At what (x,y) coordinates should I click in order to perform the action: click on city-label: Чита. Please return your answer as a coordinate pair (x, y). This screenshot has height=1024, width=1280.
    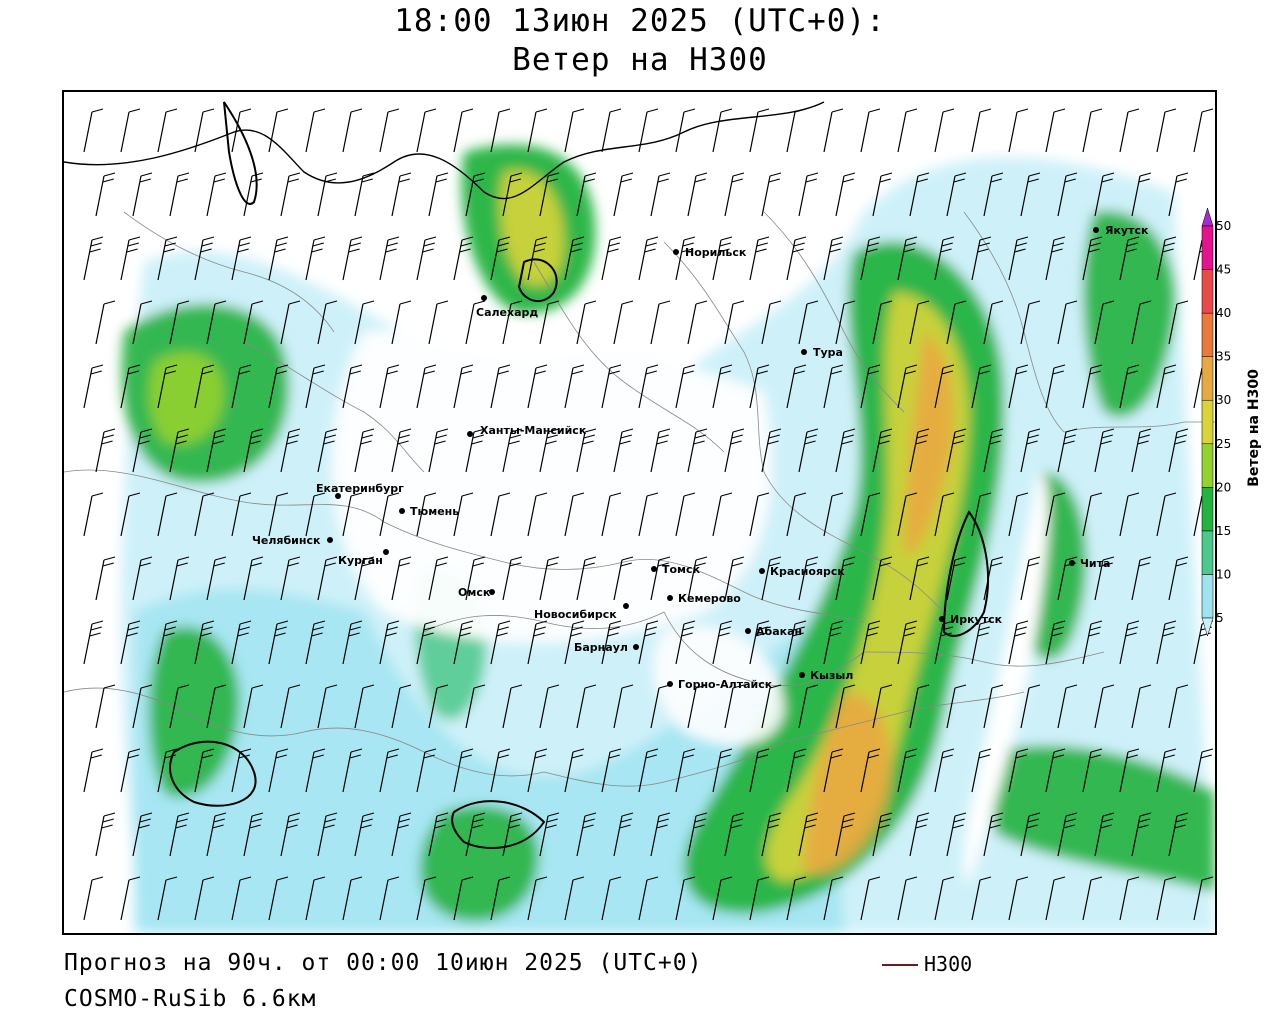
    Looking at the image, I should click on (1095, 563).